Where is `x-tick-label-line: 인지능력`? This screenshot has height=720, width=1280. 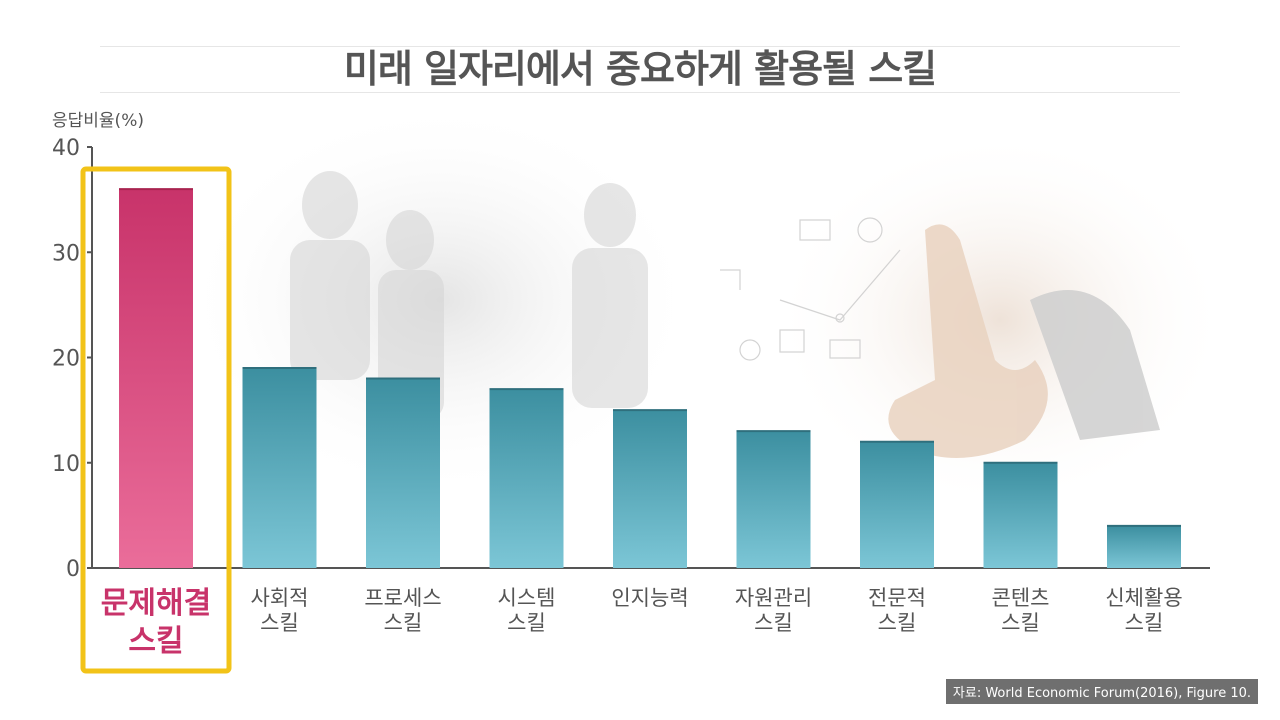 x-tick-label-line: 인지능력 is located at coordinates (649, 598).